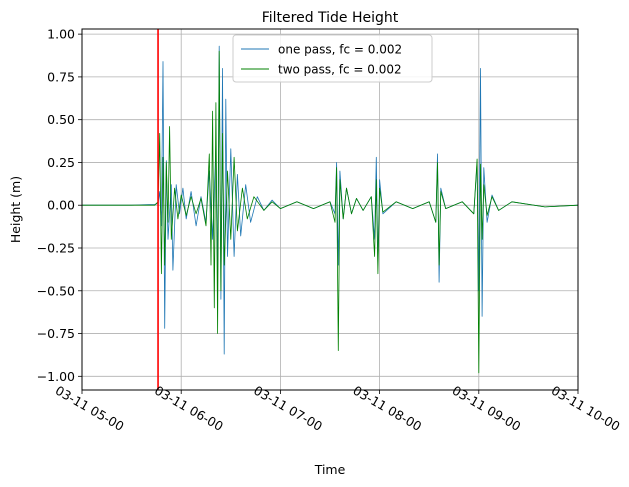  Describe the element at coordinates (56, 247) in the screenshot. I see `y-tick-label: −0.25` at that location.